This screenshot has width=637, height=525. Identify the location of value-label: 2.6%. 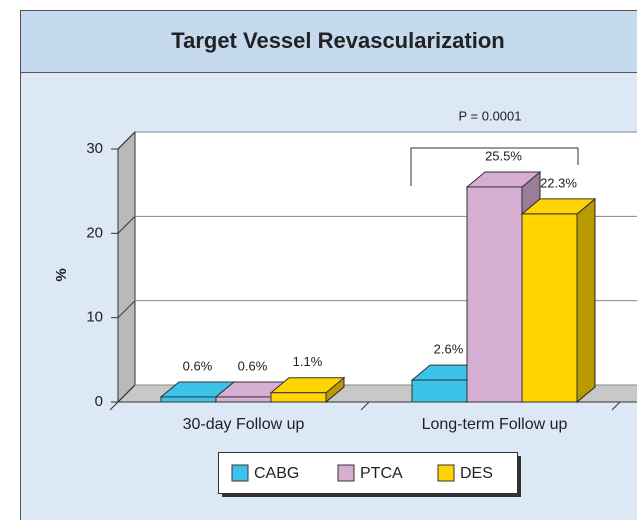
(449, 349).